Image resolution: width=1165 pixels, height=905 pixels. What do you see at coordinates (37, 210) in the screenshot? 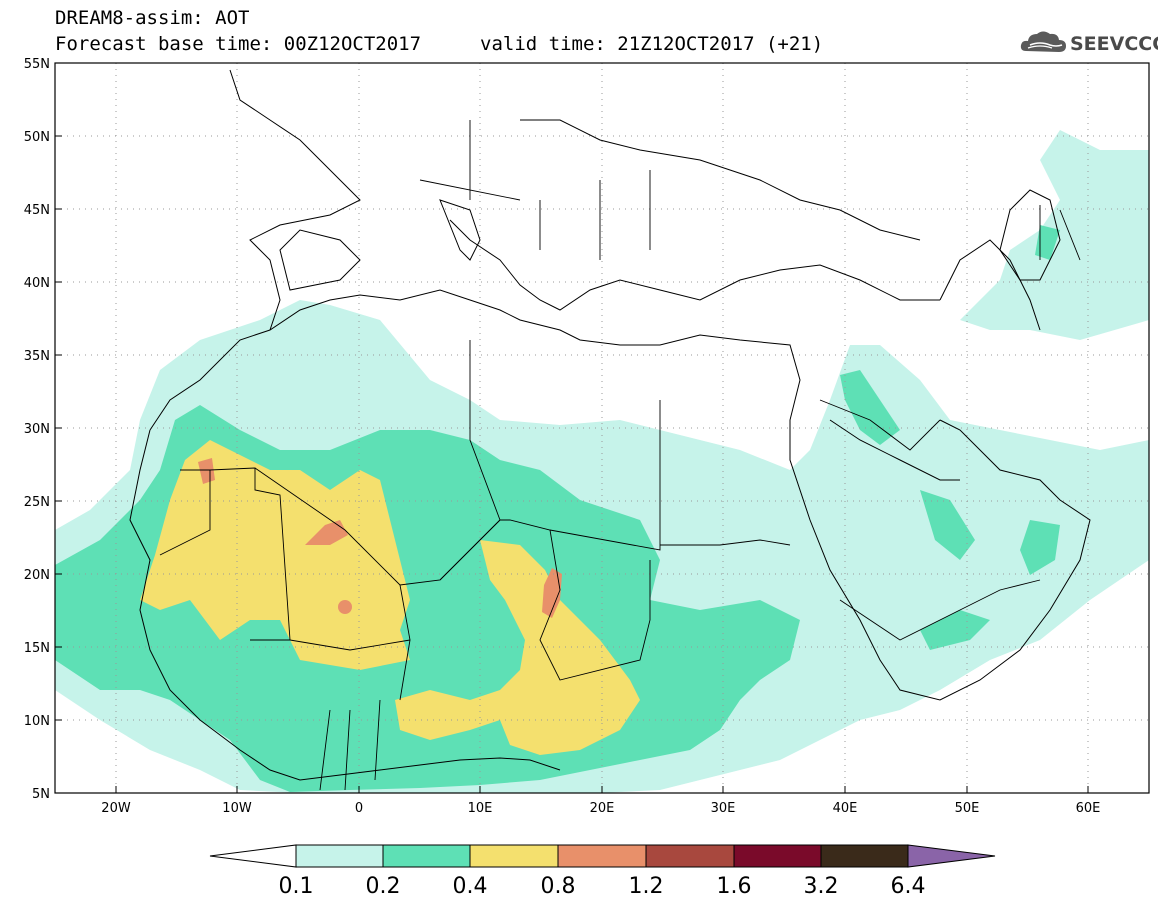
I see `lat-label: 45N` at bounding box center [37, 210].